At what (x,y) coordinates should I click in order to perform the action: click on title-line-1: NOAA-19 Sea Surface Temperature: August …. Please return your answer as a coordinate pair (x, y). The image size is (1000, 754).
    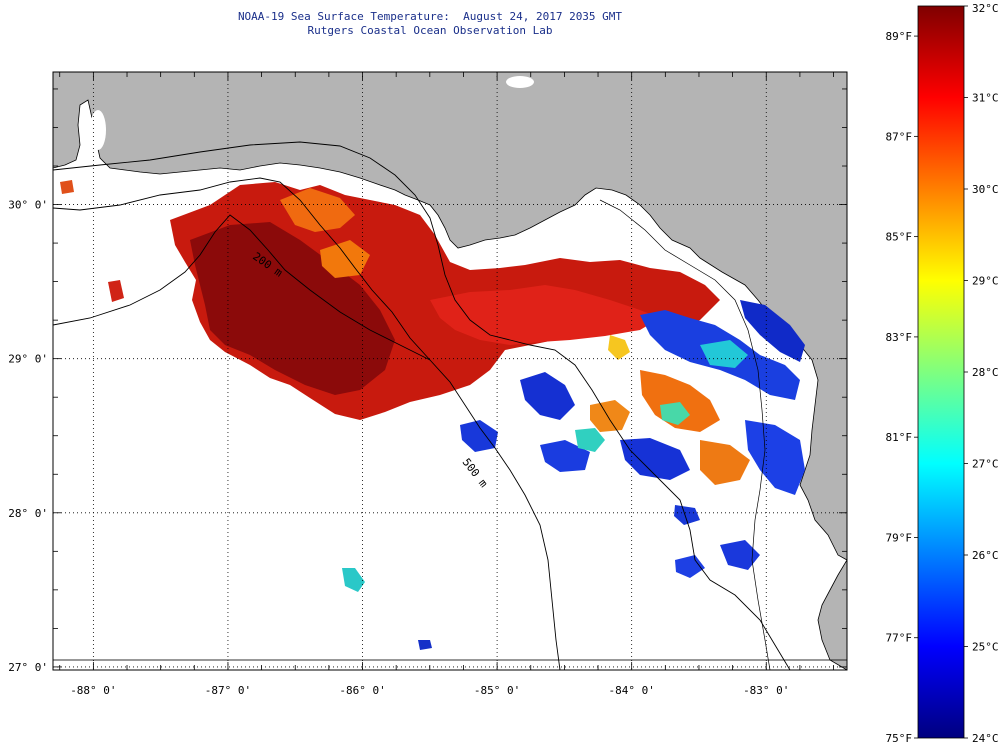
    Looking at the image, I should click on (430, 16).